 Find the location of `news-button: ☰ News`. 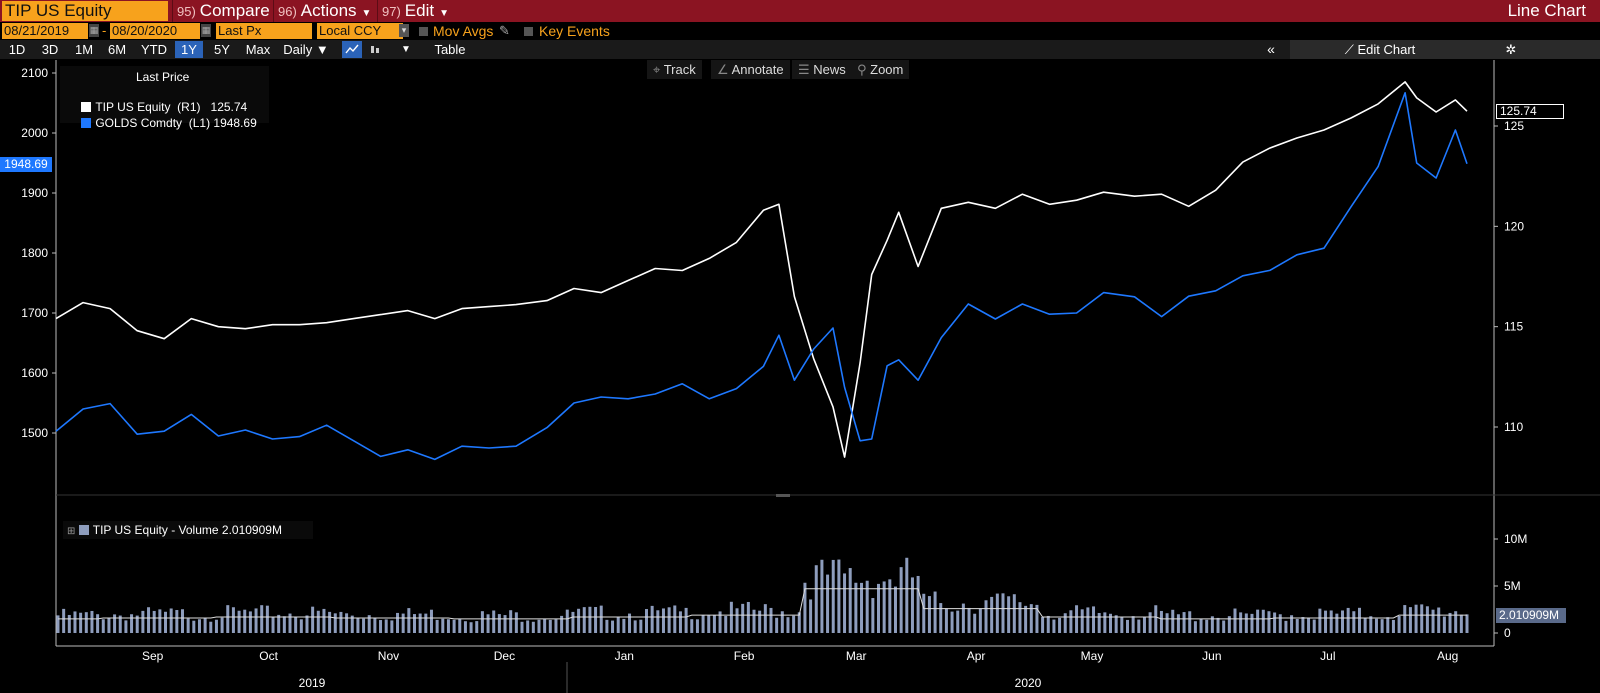

news-button: ☰ News is located at coordinates (822, 69).